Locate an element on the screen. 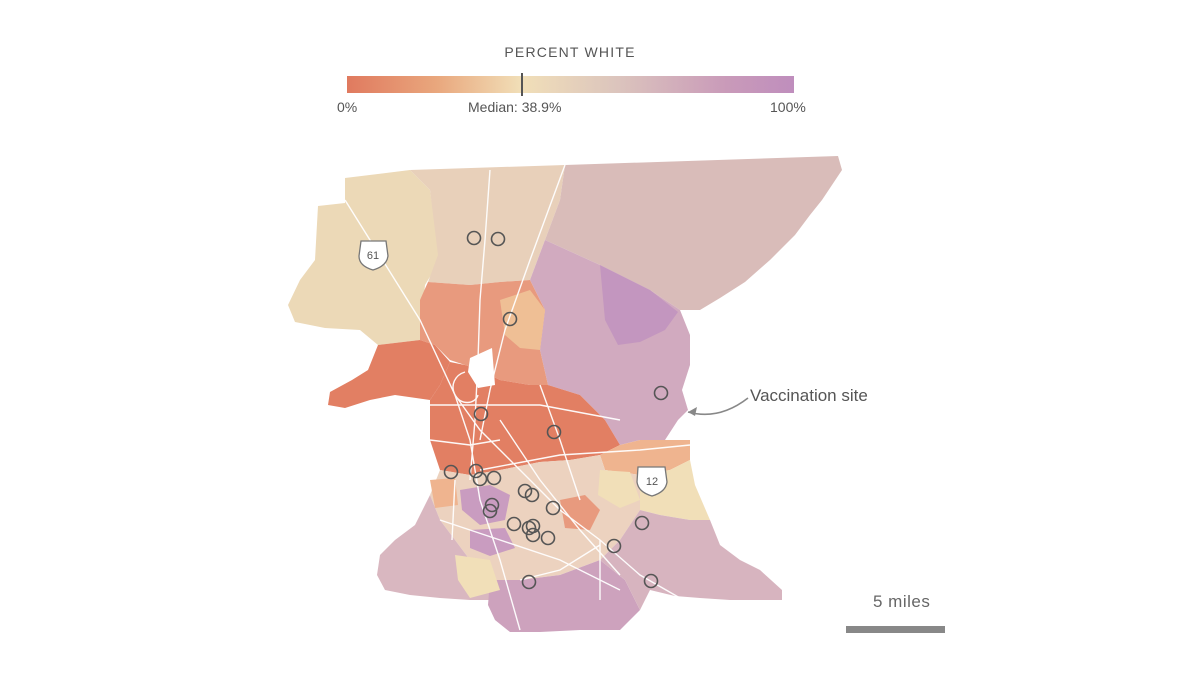  region-central-core is located at coordinates (525, 418).